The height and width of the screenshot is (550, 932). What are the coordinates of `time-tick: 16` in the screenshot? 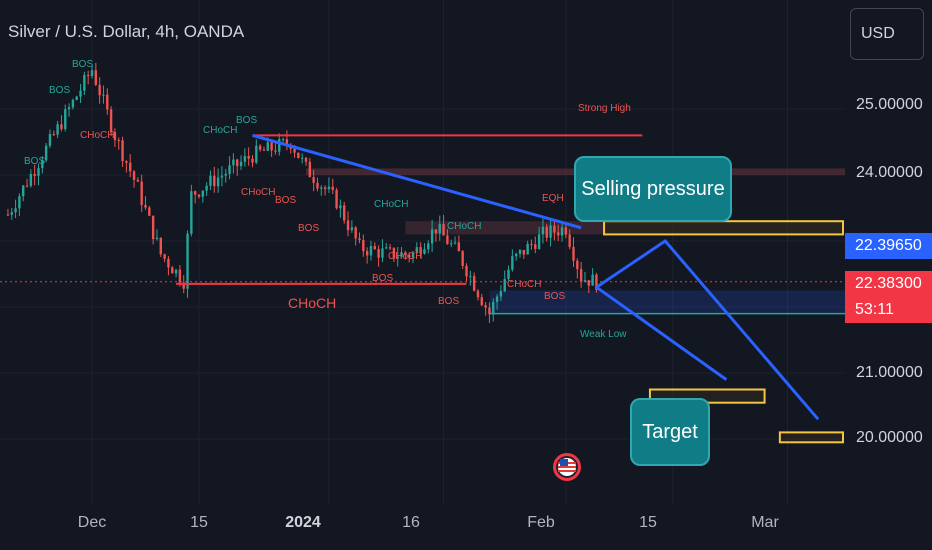 It's located at (411, 522).